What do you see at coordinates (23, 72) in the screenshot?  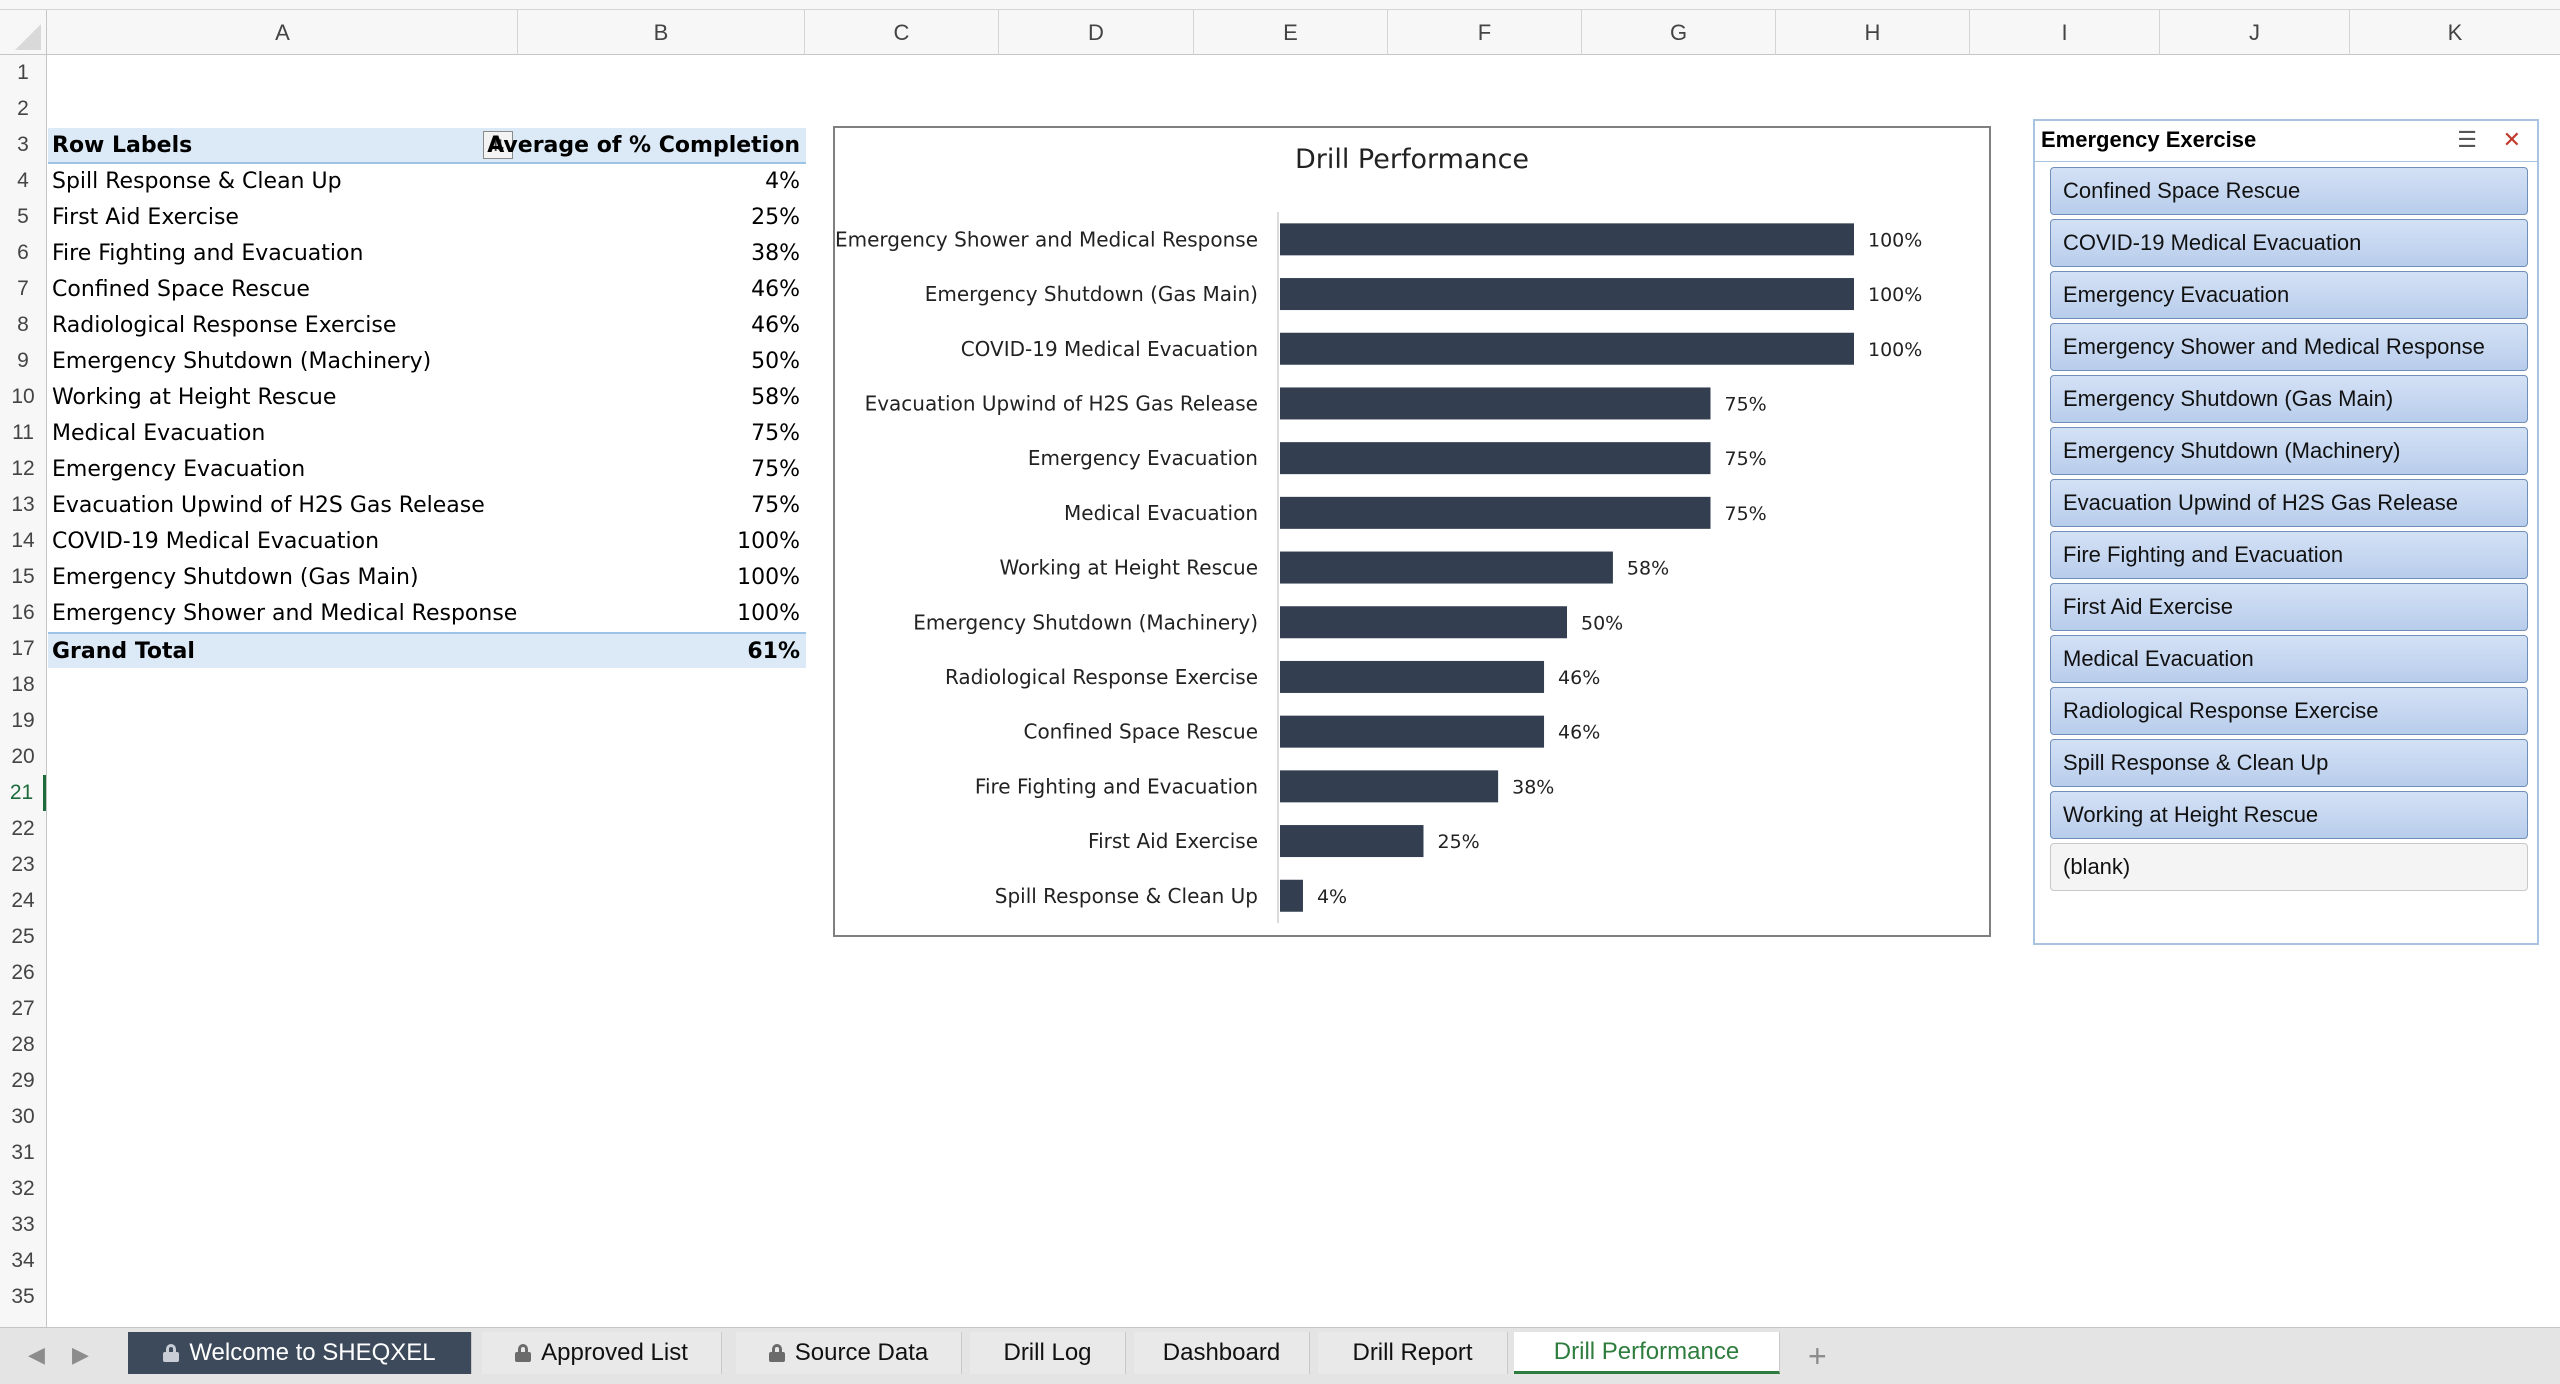 I see `row-header-1: 1` at bounding box center [23, 72].